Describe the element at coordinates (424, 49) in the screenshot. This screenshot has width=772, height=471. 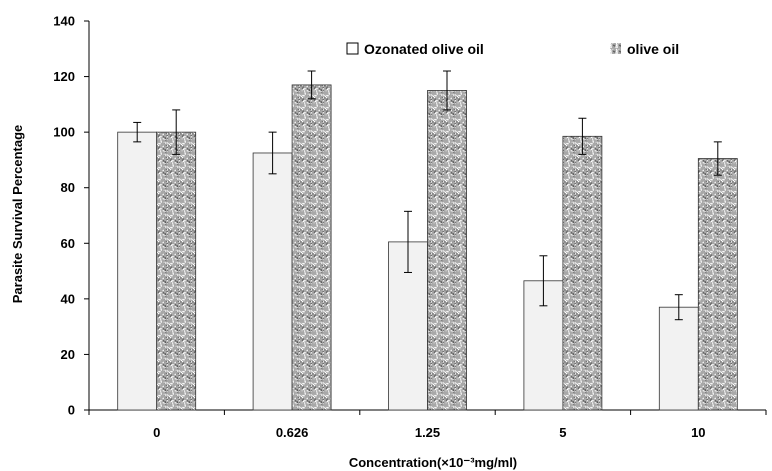
I see `legend-label: Ozonated olive oil` at that location.